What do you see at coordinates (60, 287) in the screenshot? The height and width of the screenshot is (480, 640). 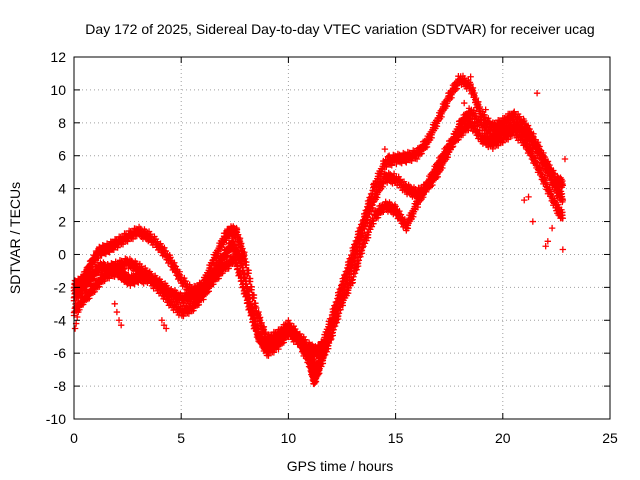 I see `y-tick-label: -2` at bounding box center [60, 287].